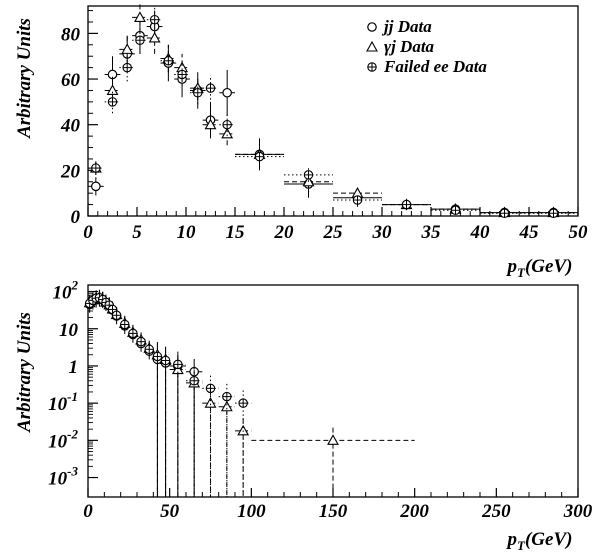 The width and height of the screenshot is (603, 557). What do you see at coordinates (137, 232) in the screenshot?
I see `x-tick-label: 5` at bounding box center [137, 232].